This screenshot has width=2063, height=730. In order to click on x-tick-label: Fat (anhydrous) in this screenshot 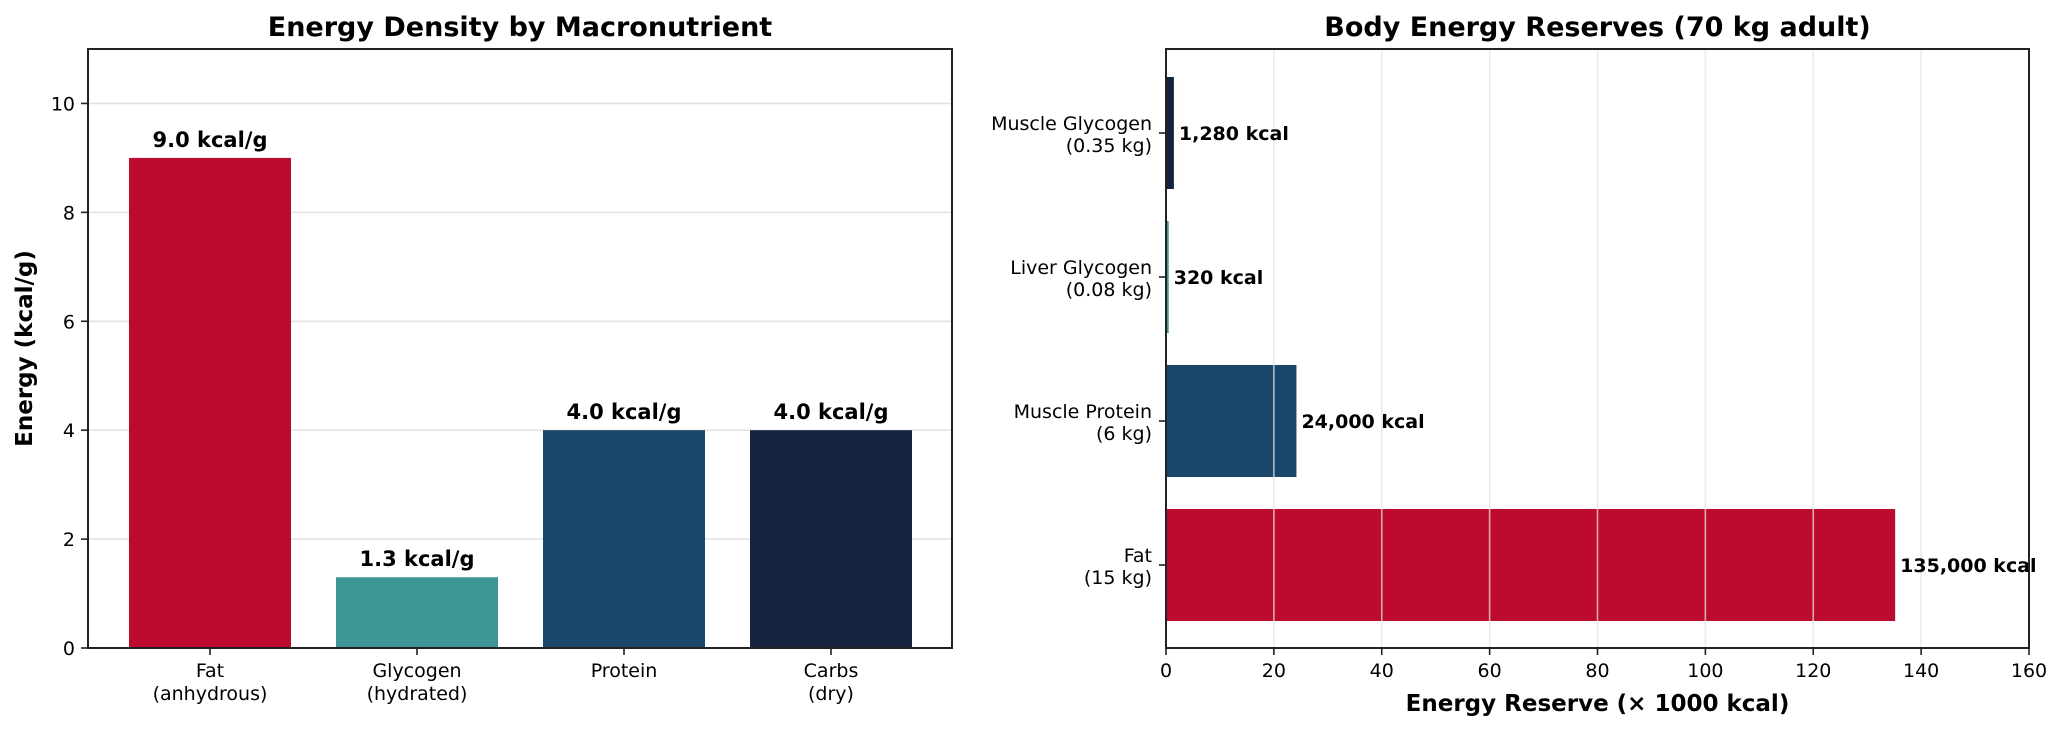, I will do `click(210, 682)`.